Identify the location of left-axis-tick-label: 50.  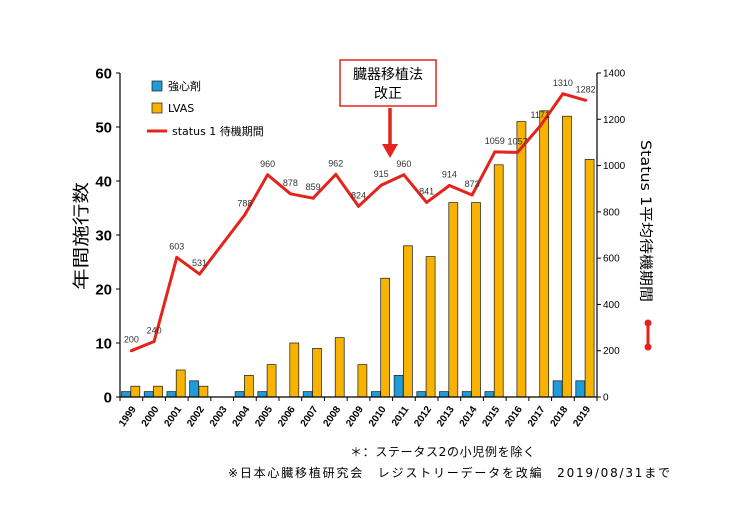
(103, 128).